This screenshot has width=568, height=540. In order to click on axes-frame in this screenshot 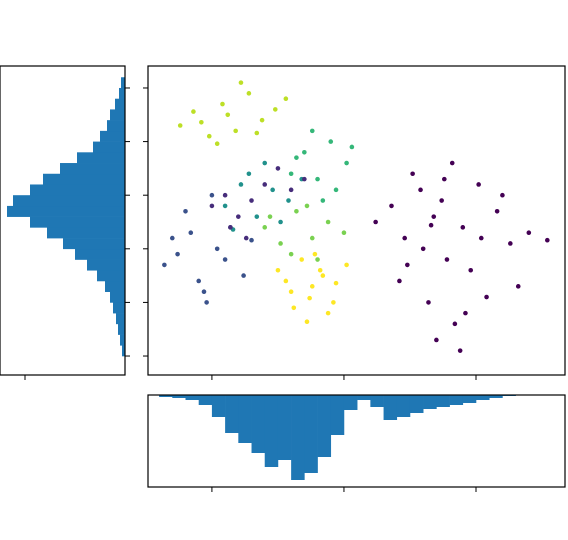, I will do `click(356, 441)`.